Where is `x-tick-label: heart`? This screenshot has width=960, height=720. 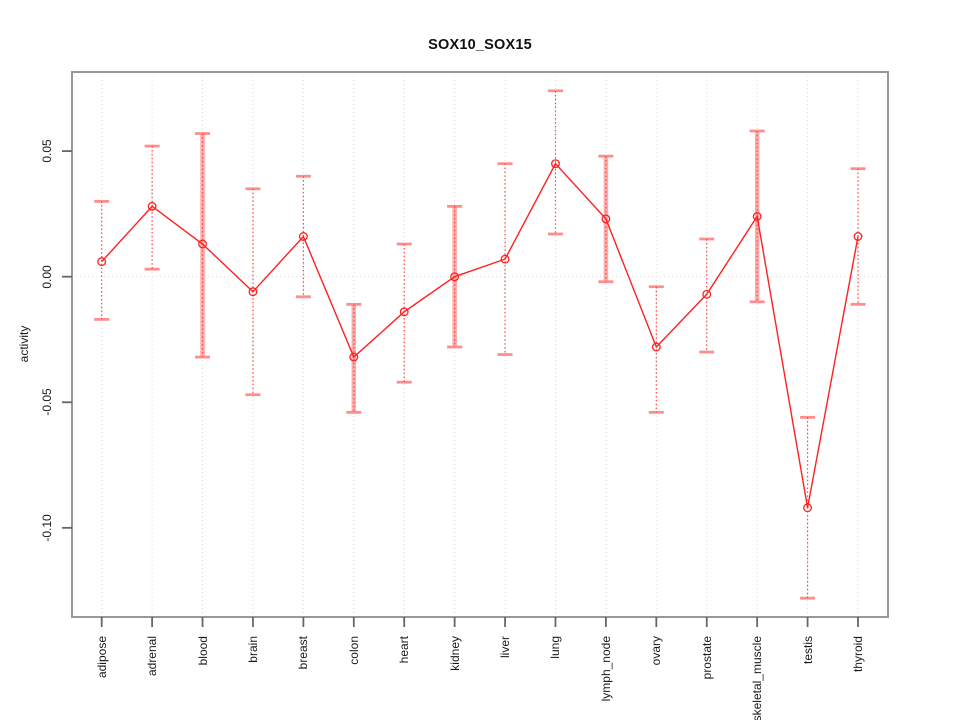
x-tick-label: heart is located at coordinates (404, 650).